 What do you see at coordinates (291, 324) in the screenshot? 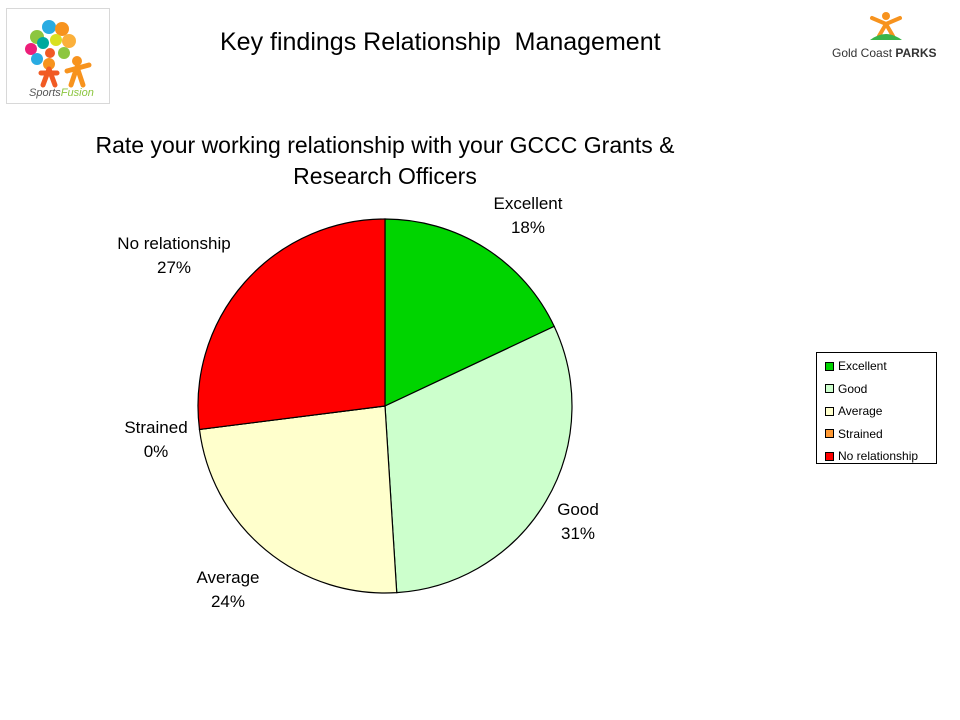
I see `pie-slice-no-relationship` at bounding box center [291, 324].